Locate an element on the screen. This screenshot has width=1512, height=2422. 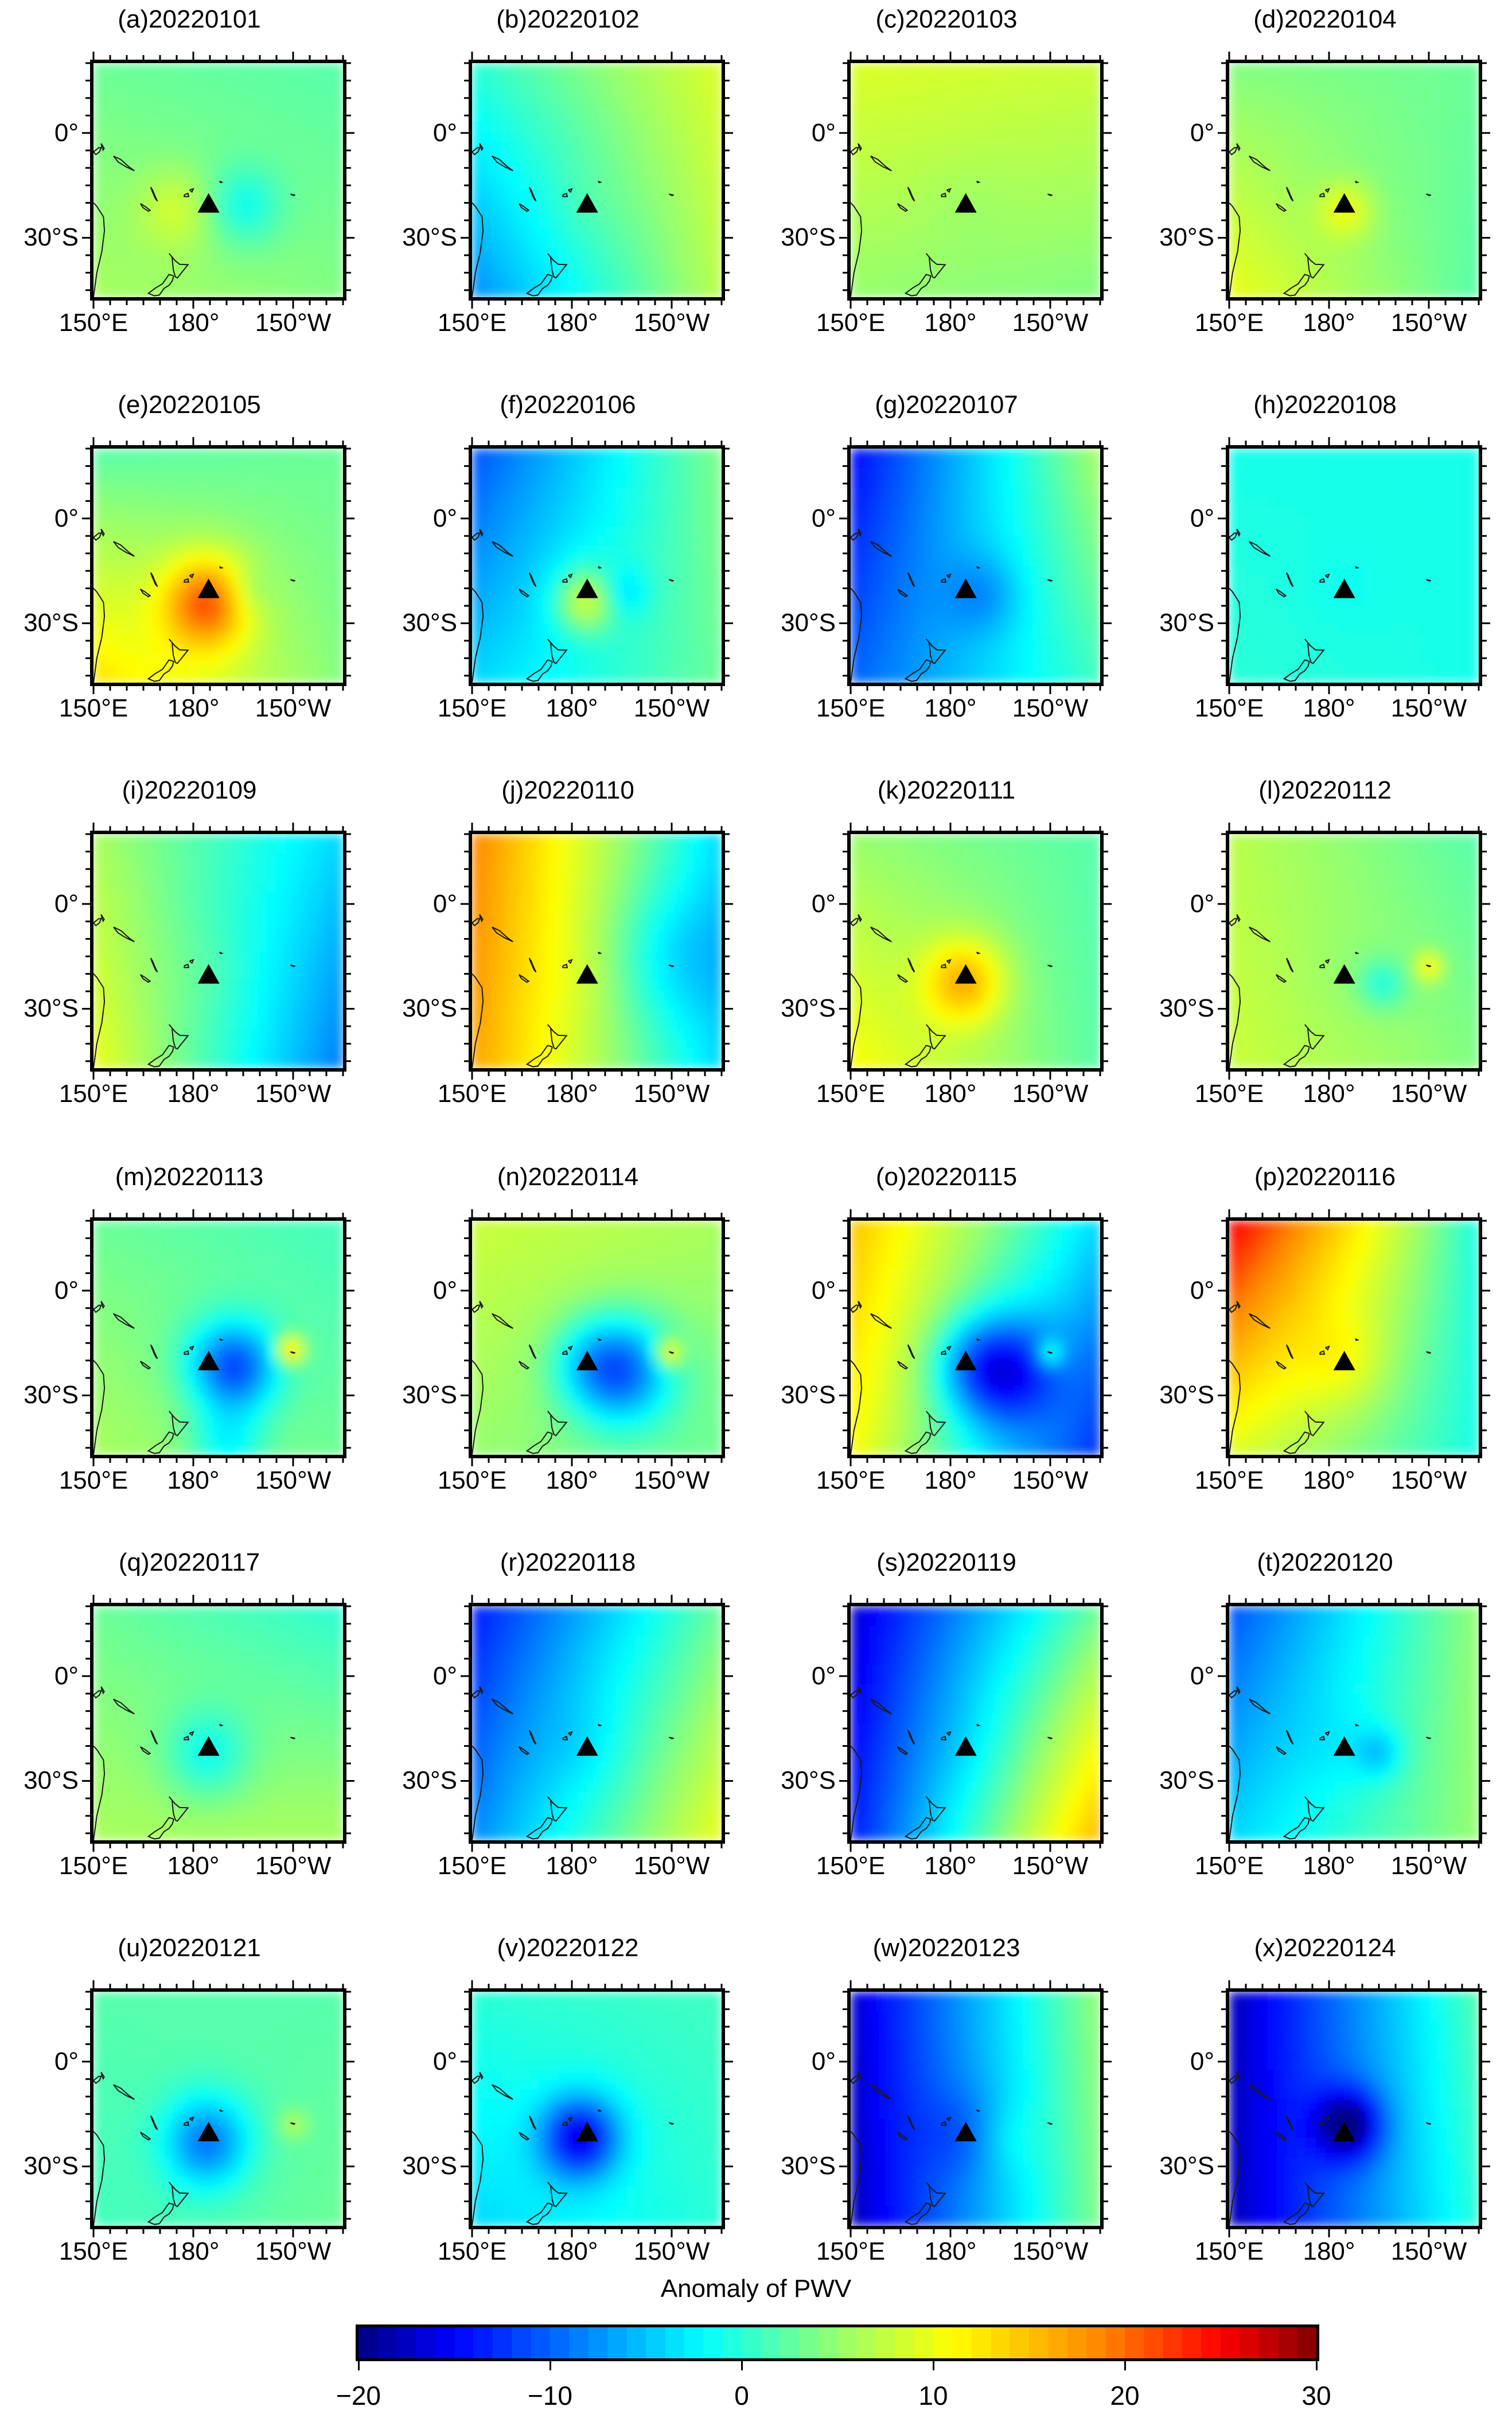
volcano-marker is located at coordinates (966, 588).